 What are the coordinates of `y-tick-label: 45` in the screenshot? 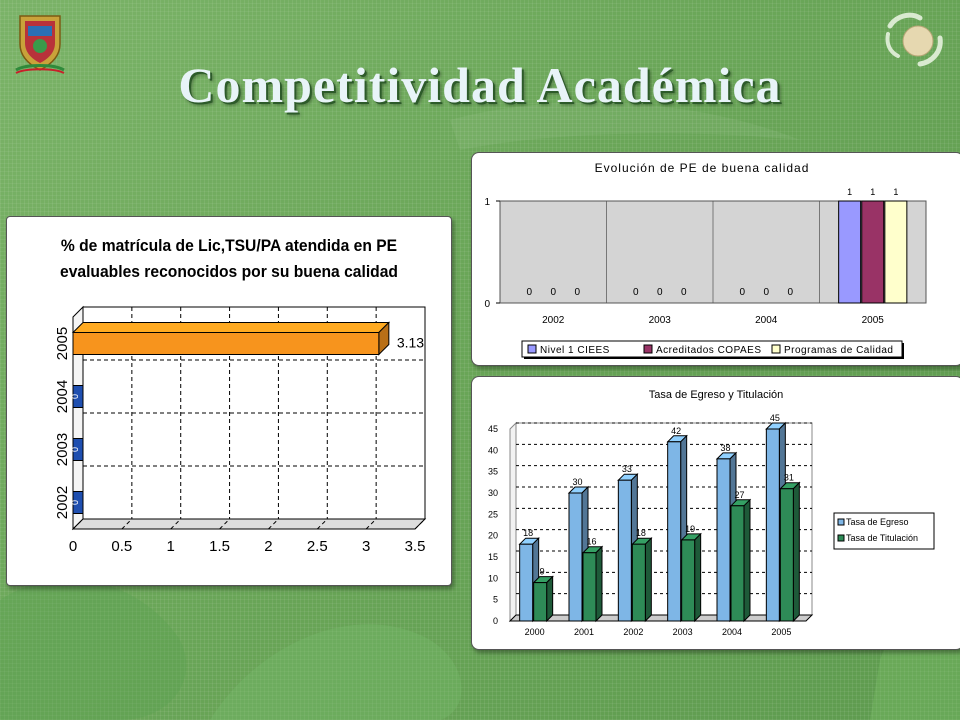 It's located at (493, 429).